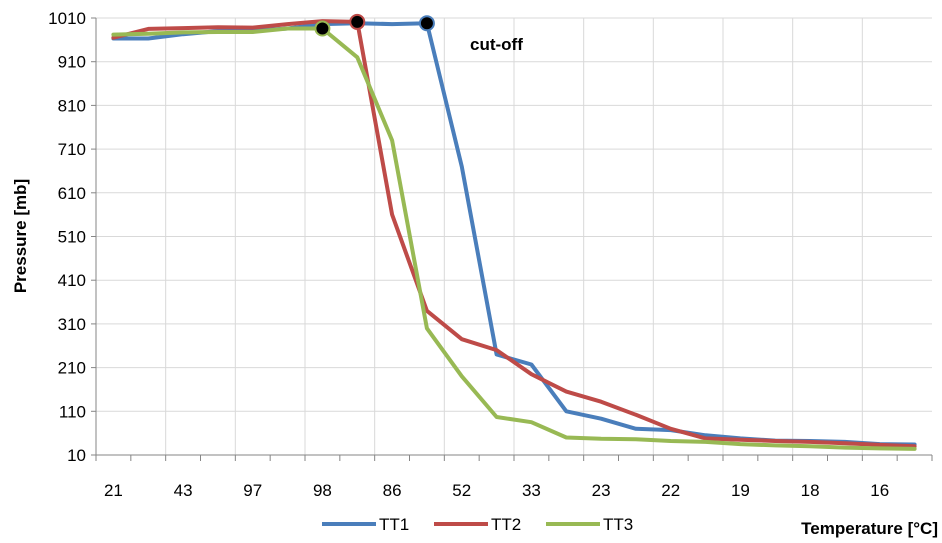  What do you see at coordinates (72, 280) in the screenshot?
I see `y-tick-label-4: 410` at bounding box center [72, 280].